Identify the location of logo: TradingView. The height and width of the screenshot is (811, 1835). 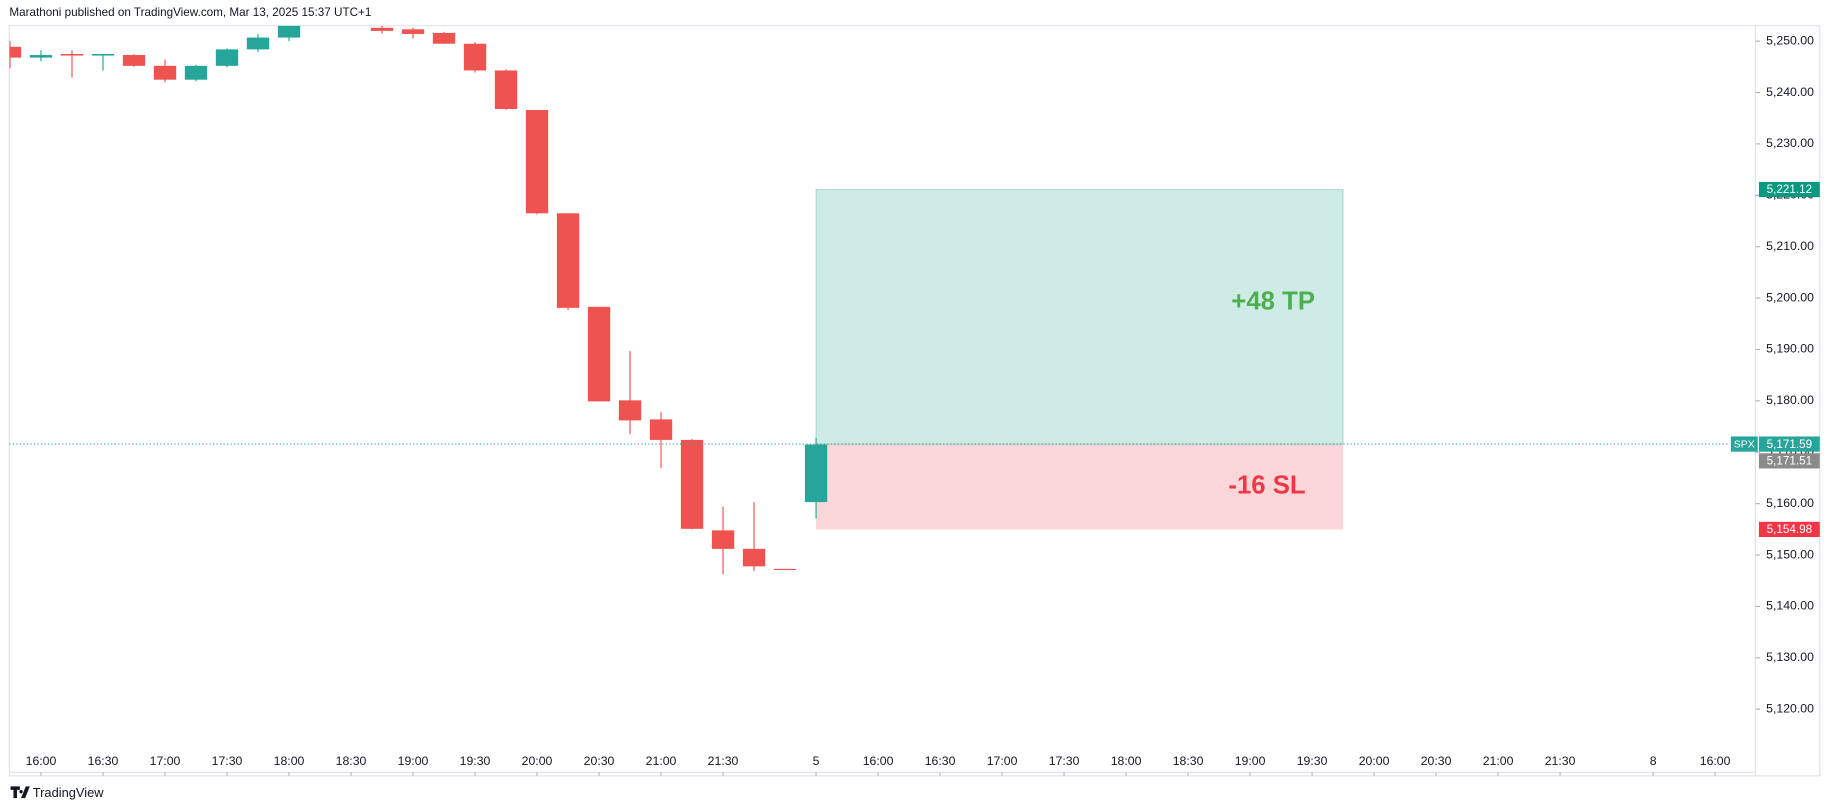
(57, 792).